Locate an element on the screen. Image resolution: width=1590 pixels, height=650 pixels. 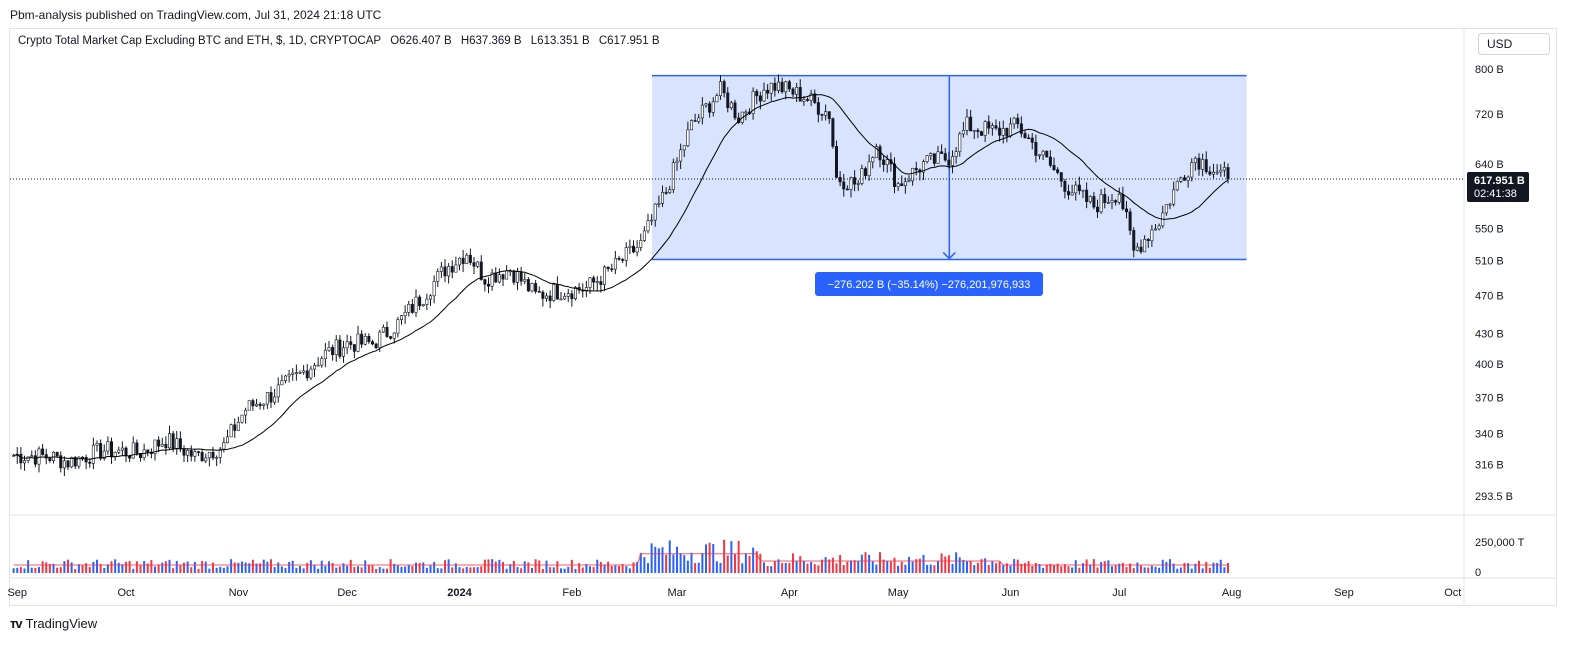
price-tick-label: 640 B is located at coordinates (1489, 165).